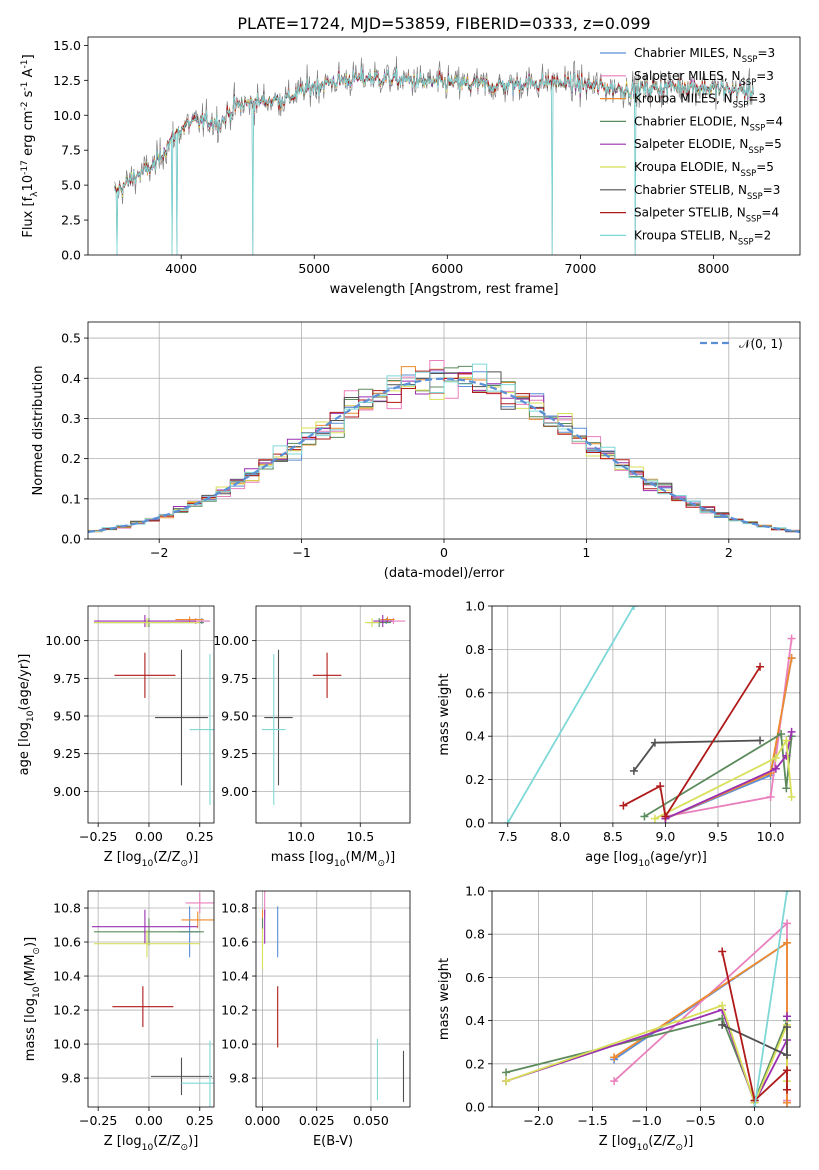  Describe the element at coordinates (666, 836) in the screenshot. I see `x-tick-label: 9.0` at that location.